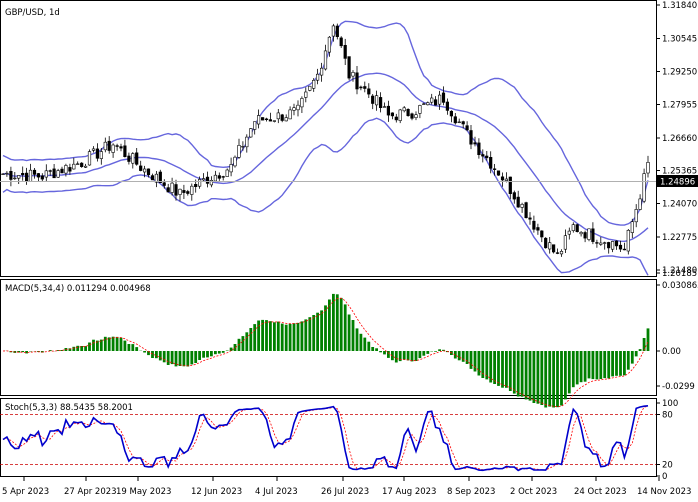  I want to click on stoch-tick-label: 100, so click(670, 404).